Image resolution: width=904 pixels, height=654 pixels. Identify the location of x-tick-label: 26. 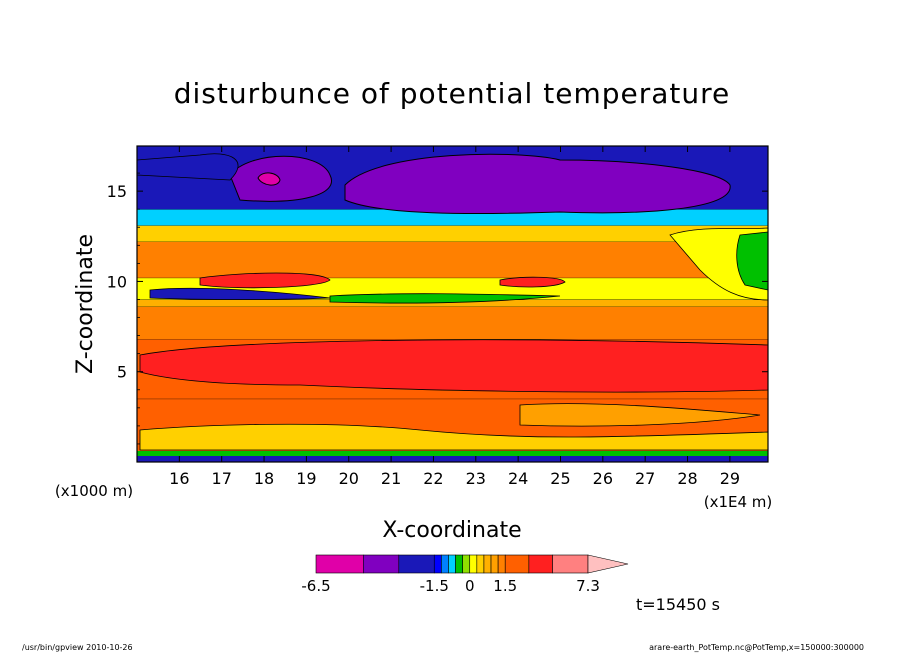
(603, 478).